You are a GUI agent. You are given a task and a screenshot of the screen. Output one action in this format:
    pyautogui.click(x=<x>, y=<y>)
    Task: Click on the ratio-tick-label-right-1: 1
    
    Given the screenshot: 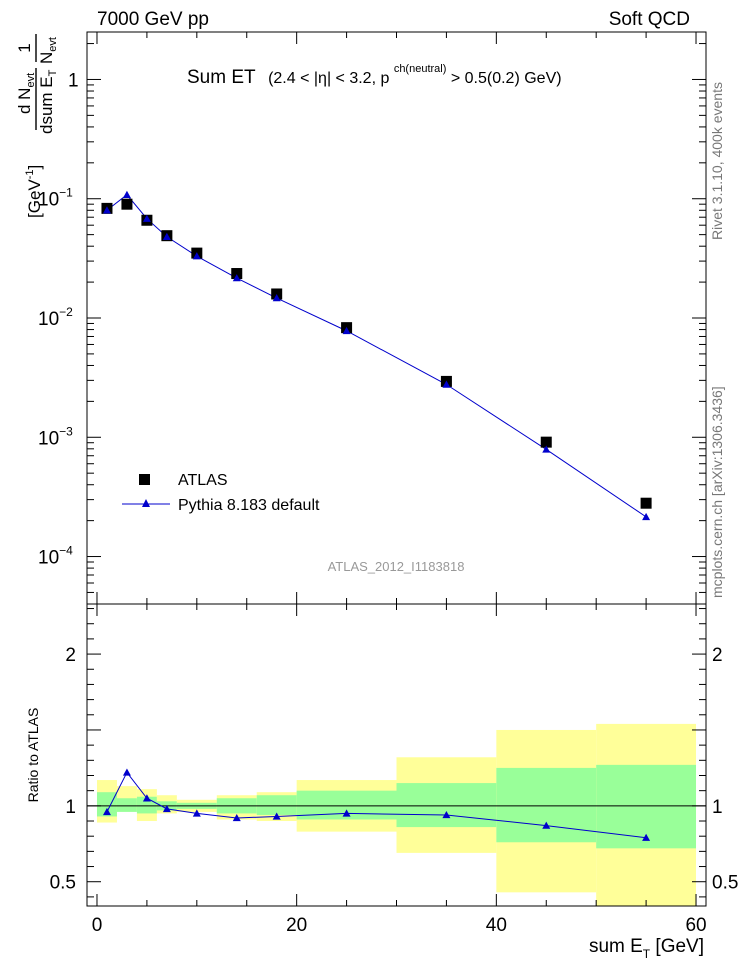 What is the action you would take?
    pyautogui.click(x=717, y=807)
    